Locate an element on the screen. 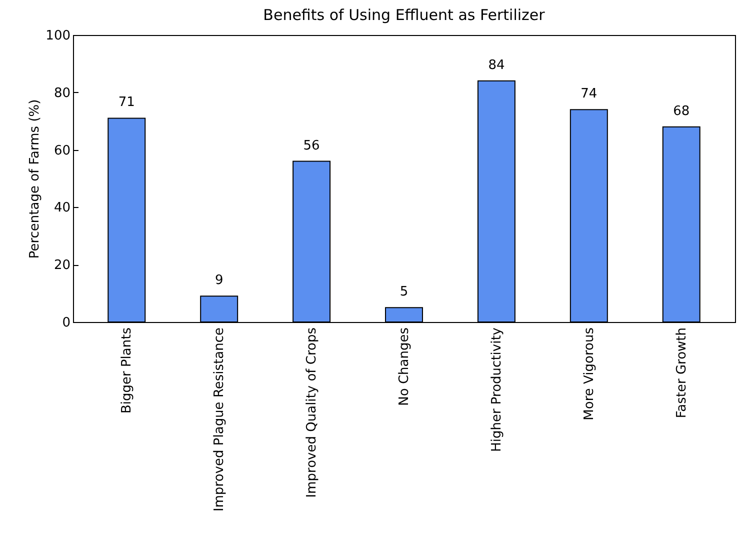 Image resolution: width=741 pixels, height=552 pixels. y-tick-label: 0 is located at coordinates (66, 323).